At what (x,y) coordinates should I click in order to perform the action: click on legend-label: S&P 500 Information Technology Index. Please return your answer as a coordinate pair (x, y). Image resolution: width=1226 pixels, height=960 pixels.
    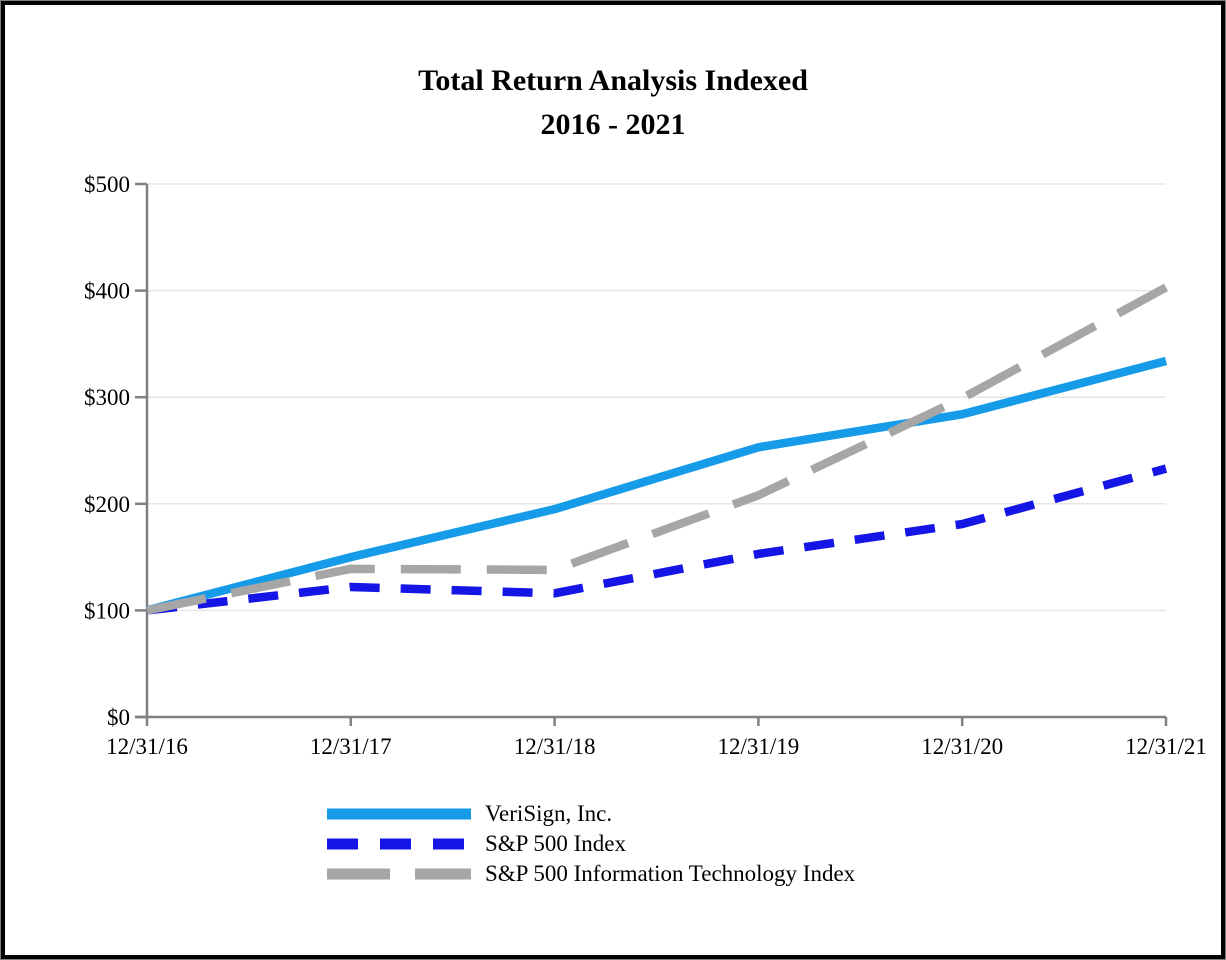
    Looking at the image, I should click on (670, 873).